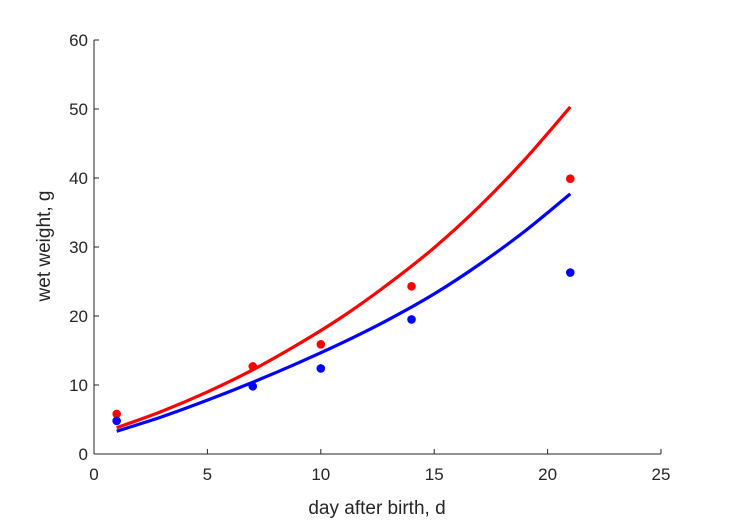  I want to click on x-tick-label: 20, so click(547, 474).